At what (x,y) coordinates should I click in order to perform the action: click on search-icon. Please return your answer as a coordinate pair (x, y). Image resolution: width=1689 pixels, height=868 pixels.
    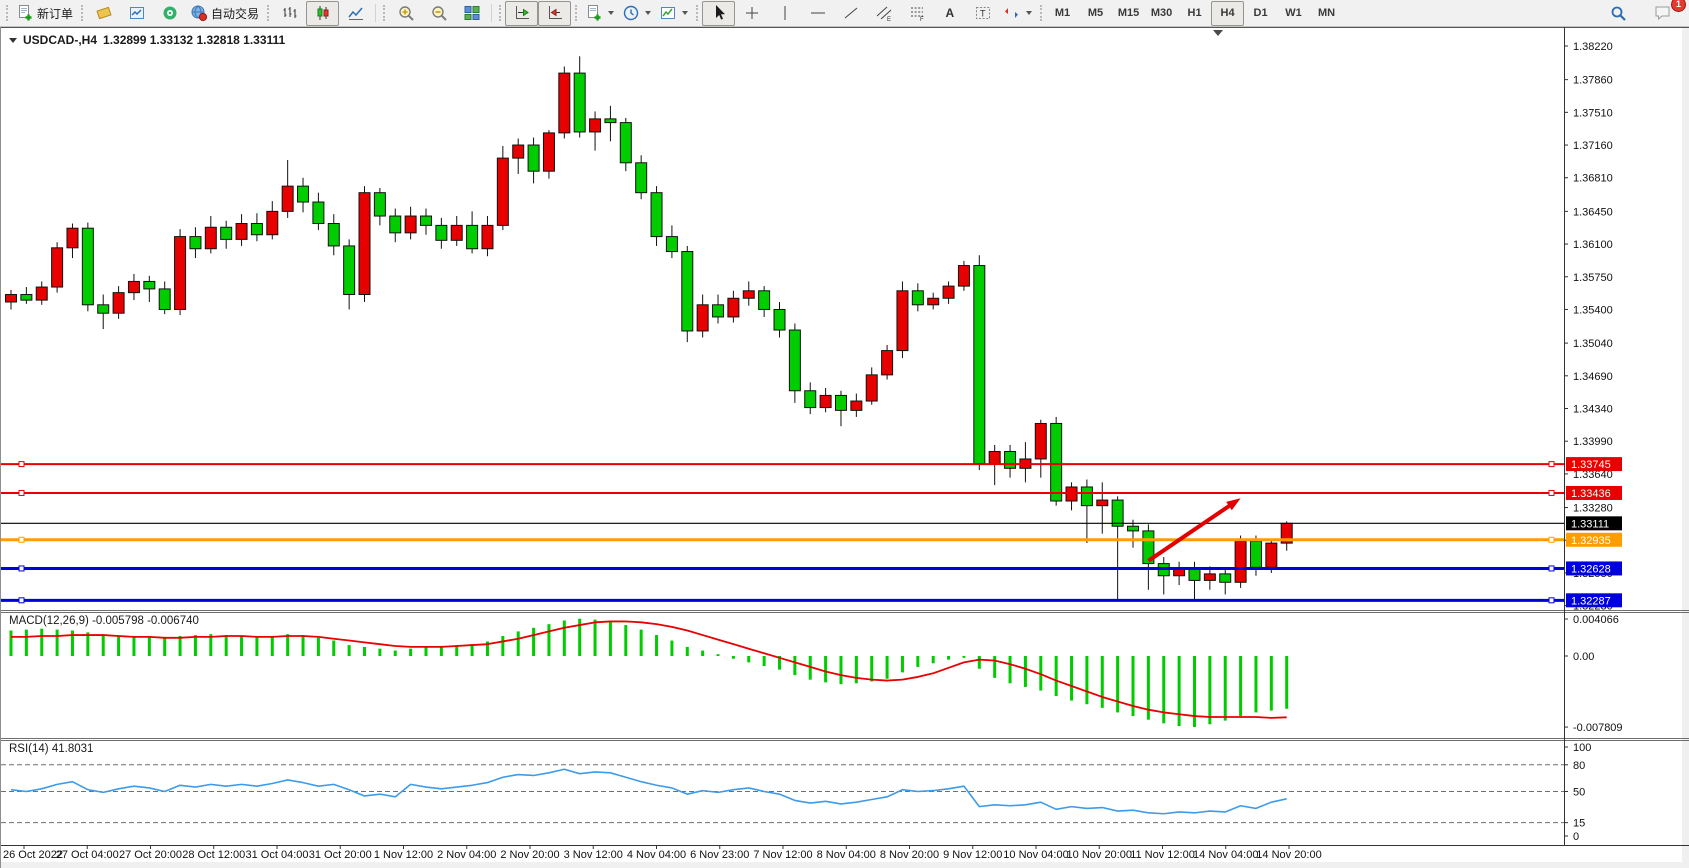
    Looking at the image, I should click on (1618, 13).